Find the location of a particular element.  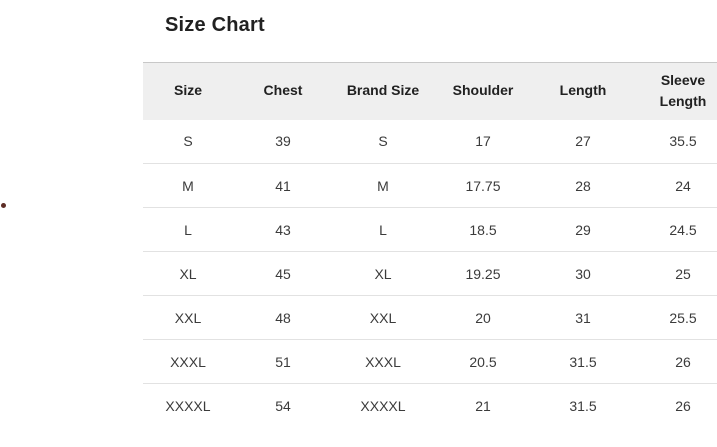

column-header-brand-size: Brand Size is located at coordinates (383, 91).